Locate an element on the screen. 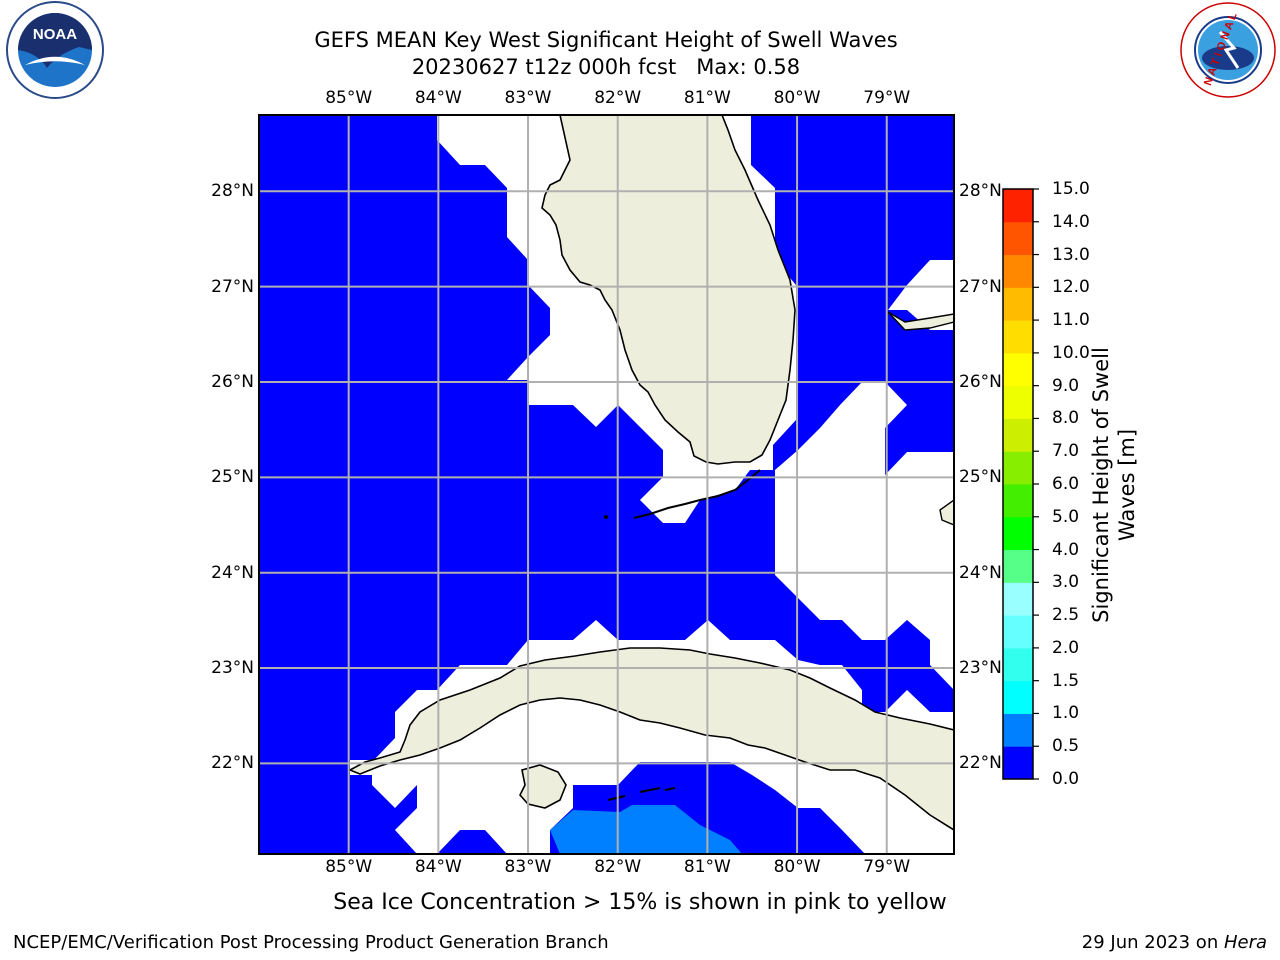 The image size is (1280, 960). colorbar-tick-label: 5.0 is located at coordinates (1066, 516).